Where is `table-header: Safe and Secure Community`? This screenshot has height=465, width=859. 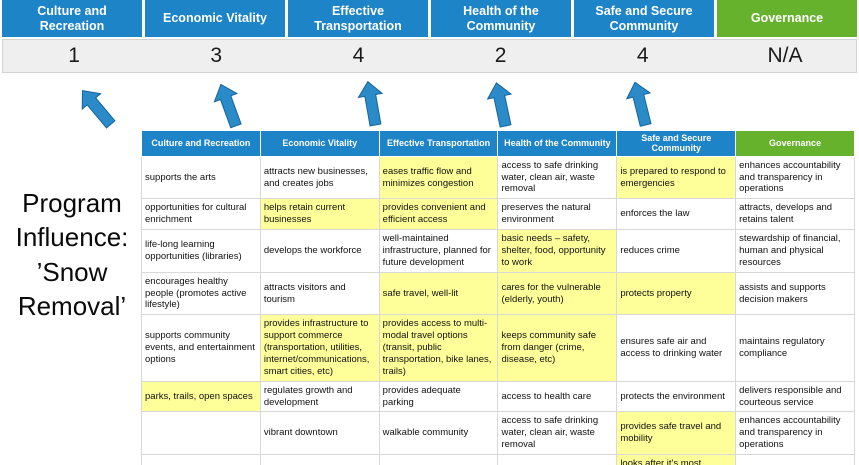 table-header: Safe and Secure Community is located at coordinates (676, 143).